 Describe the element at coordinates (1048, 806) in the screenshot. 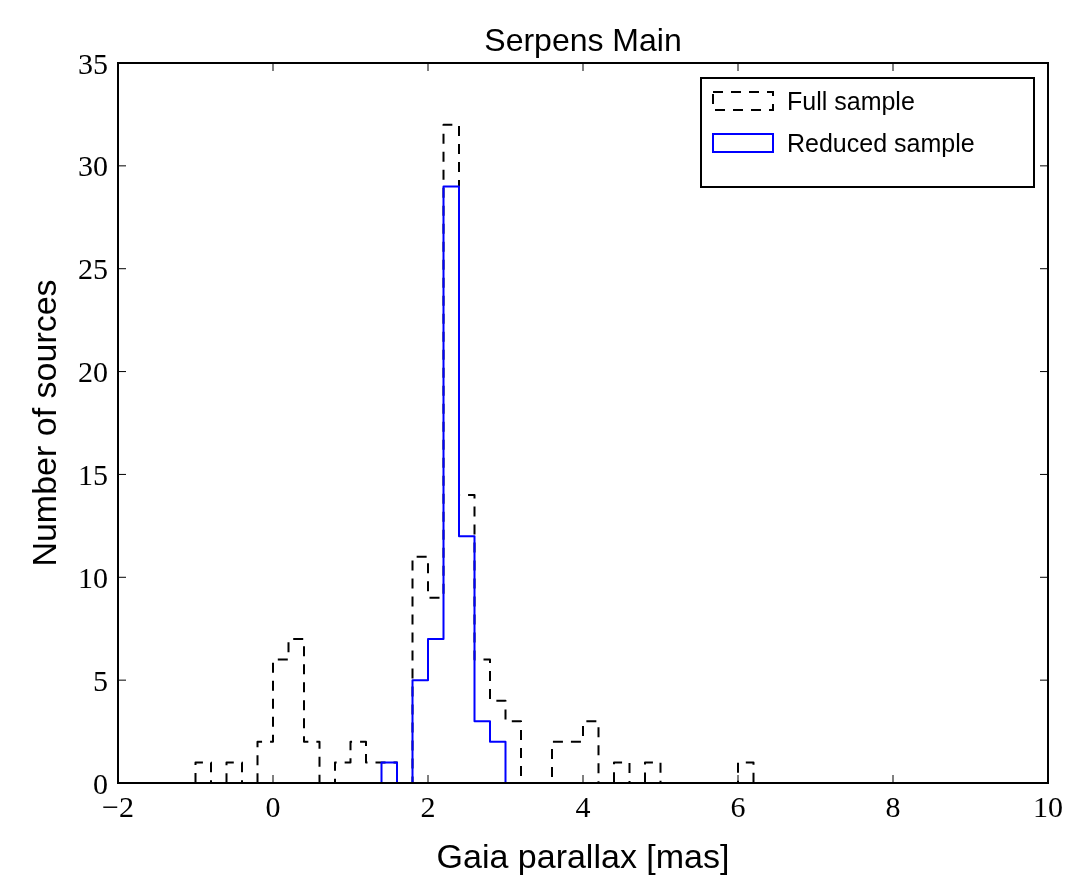

I see `x-tick-label: 10` at that location.